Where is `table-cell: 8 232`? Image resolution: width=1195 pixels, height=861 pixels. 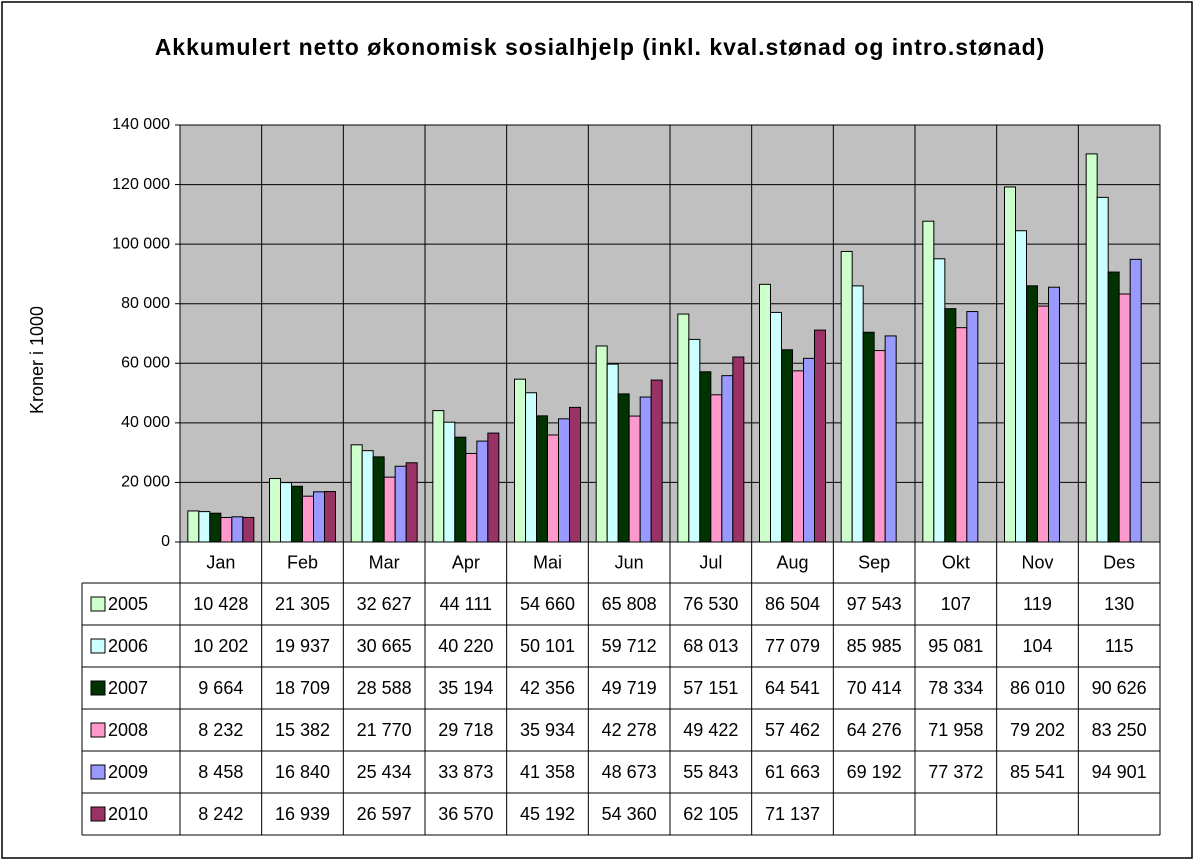
table-cell: 8 232 is located at coordinates (220, 730).